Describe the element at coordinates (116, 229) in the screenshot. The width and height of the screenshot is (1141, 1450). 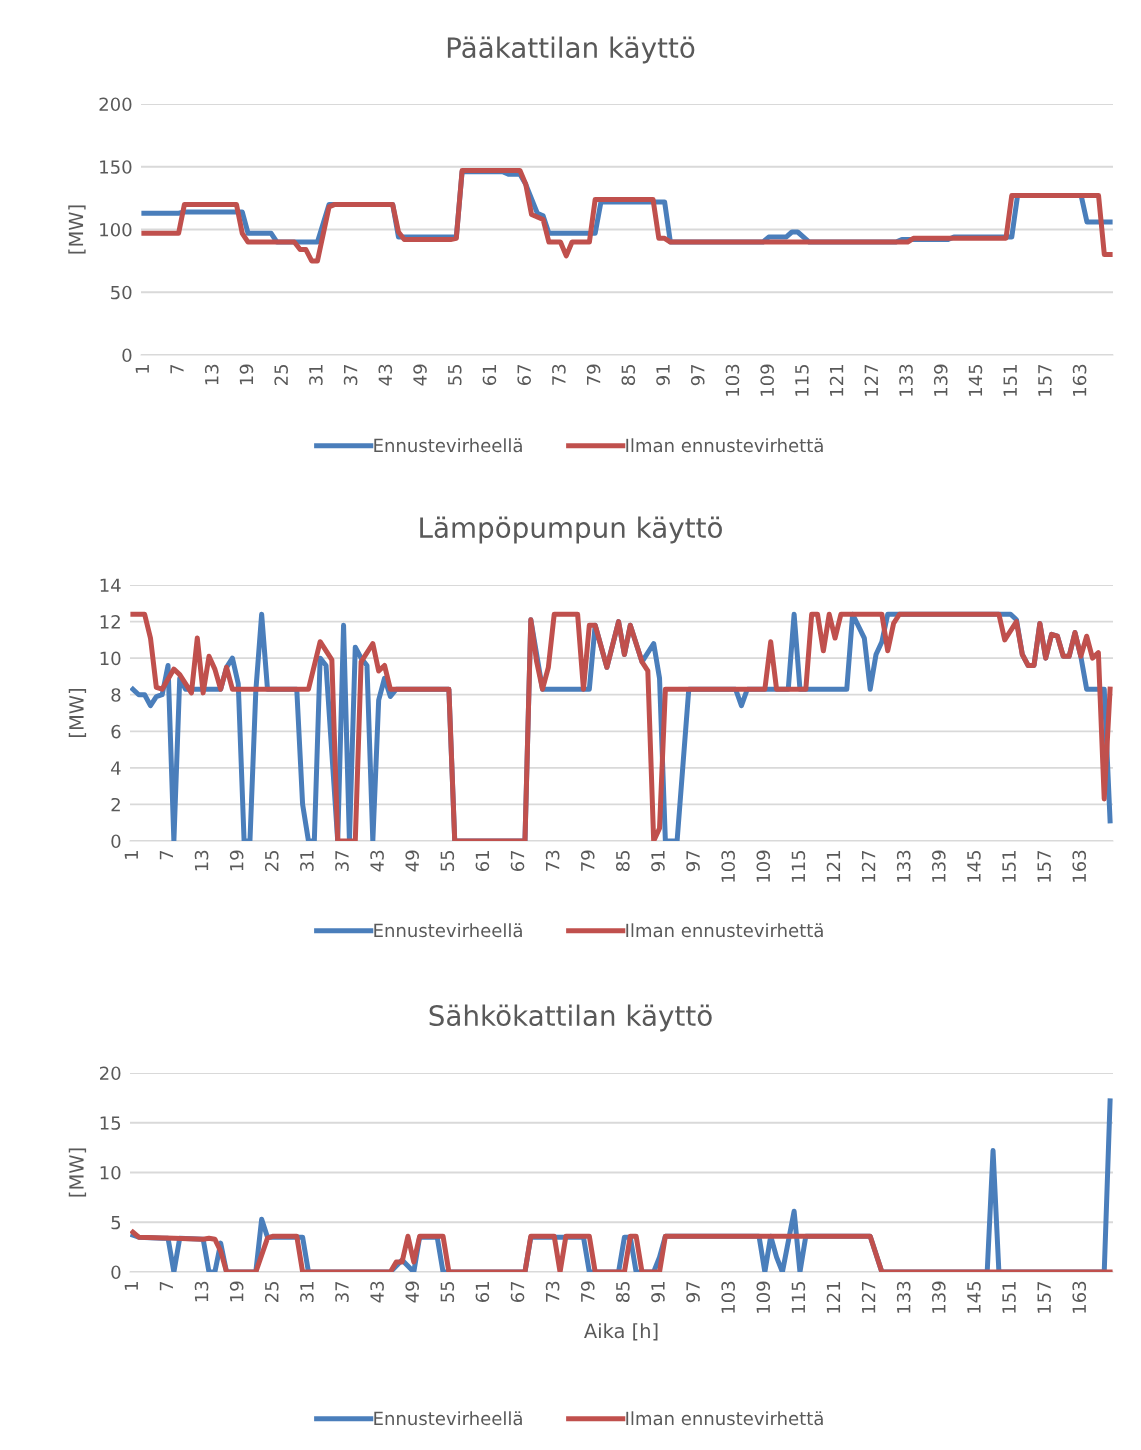
I see `y-tick-label: 100` at that location.